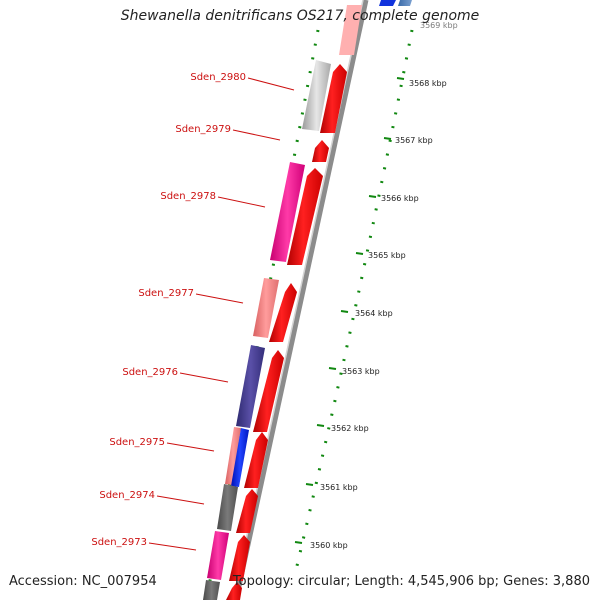 The image size is (600, 600). Describe the element at coordinates (329, 545) in the screenshot. I see `scale-label: 3560 kbp` at that location.